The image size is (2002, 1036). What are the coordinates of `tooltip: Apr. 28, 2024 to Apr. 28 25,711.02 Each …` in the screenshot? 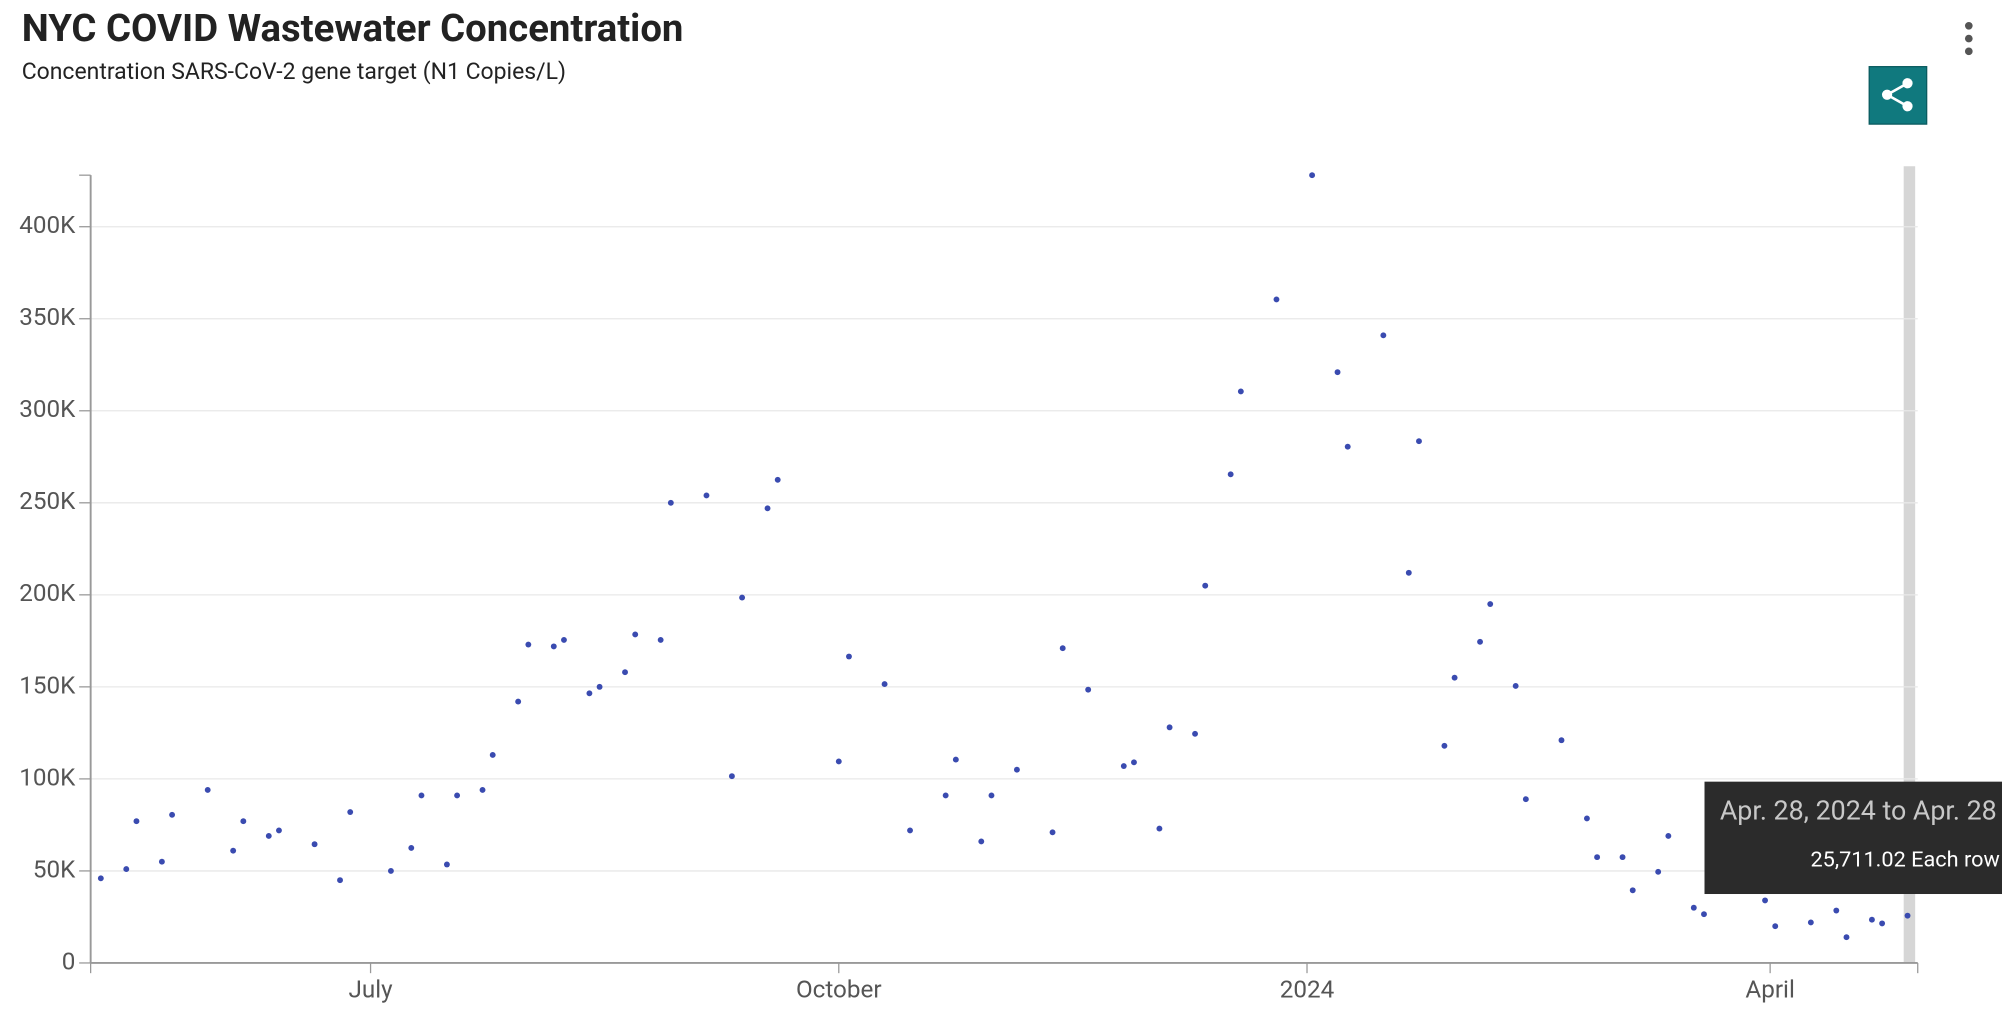 It's located at (1853, 838).